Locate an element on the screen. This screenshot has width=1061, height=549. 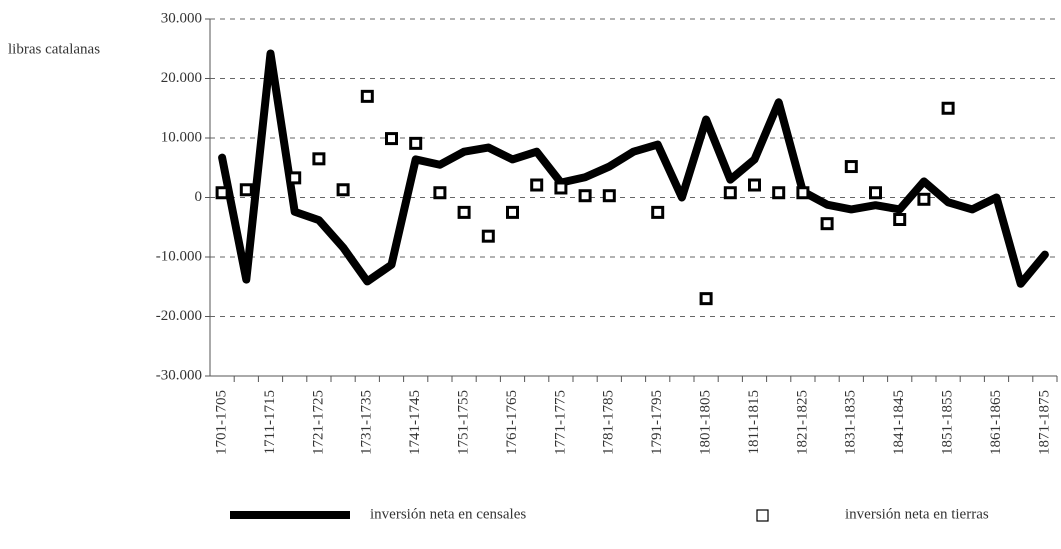
x-tick-label: 1781-1785 is located at coordinates (609, 422).